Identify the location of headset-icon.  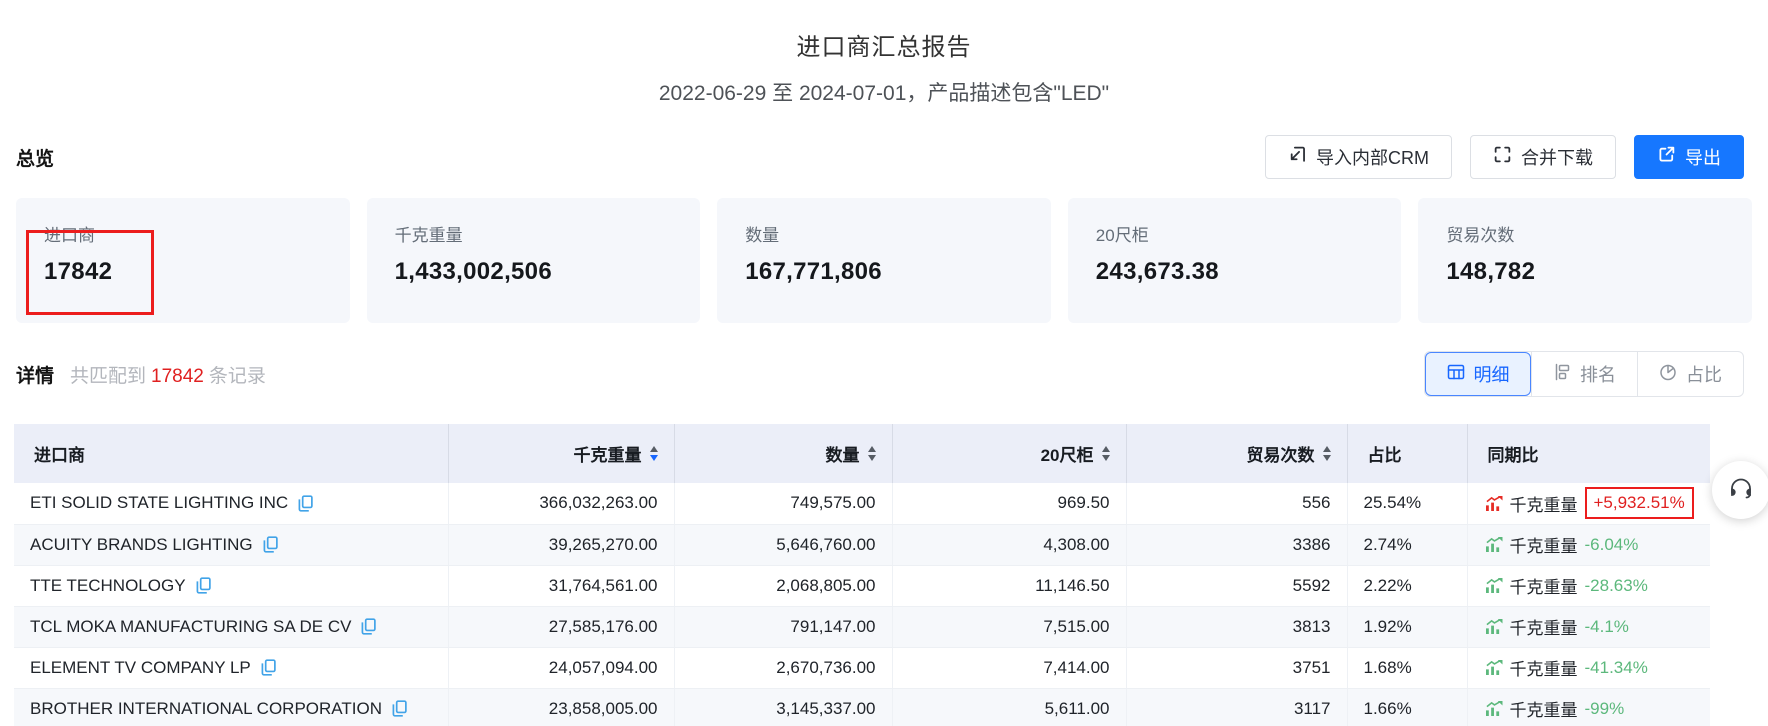
(1741, 490).